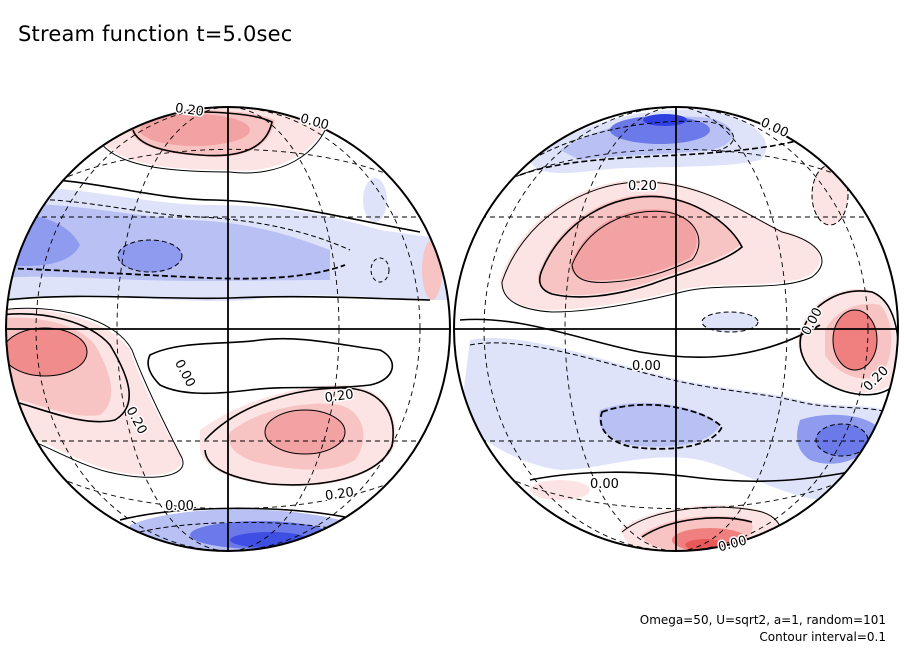  What do you see at coordinates (762, 620) in the screenshot?
I see `parameters-note: Omega=50, U=sqrt2, a=1, random=101` at bounding box center [762, 620].